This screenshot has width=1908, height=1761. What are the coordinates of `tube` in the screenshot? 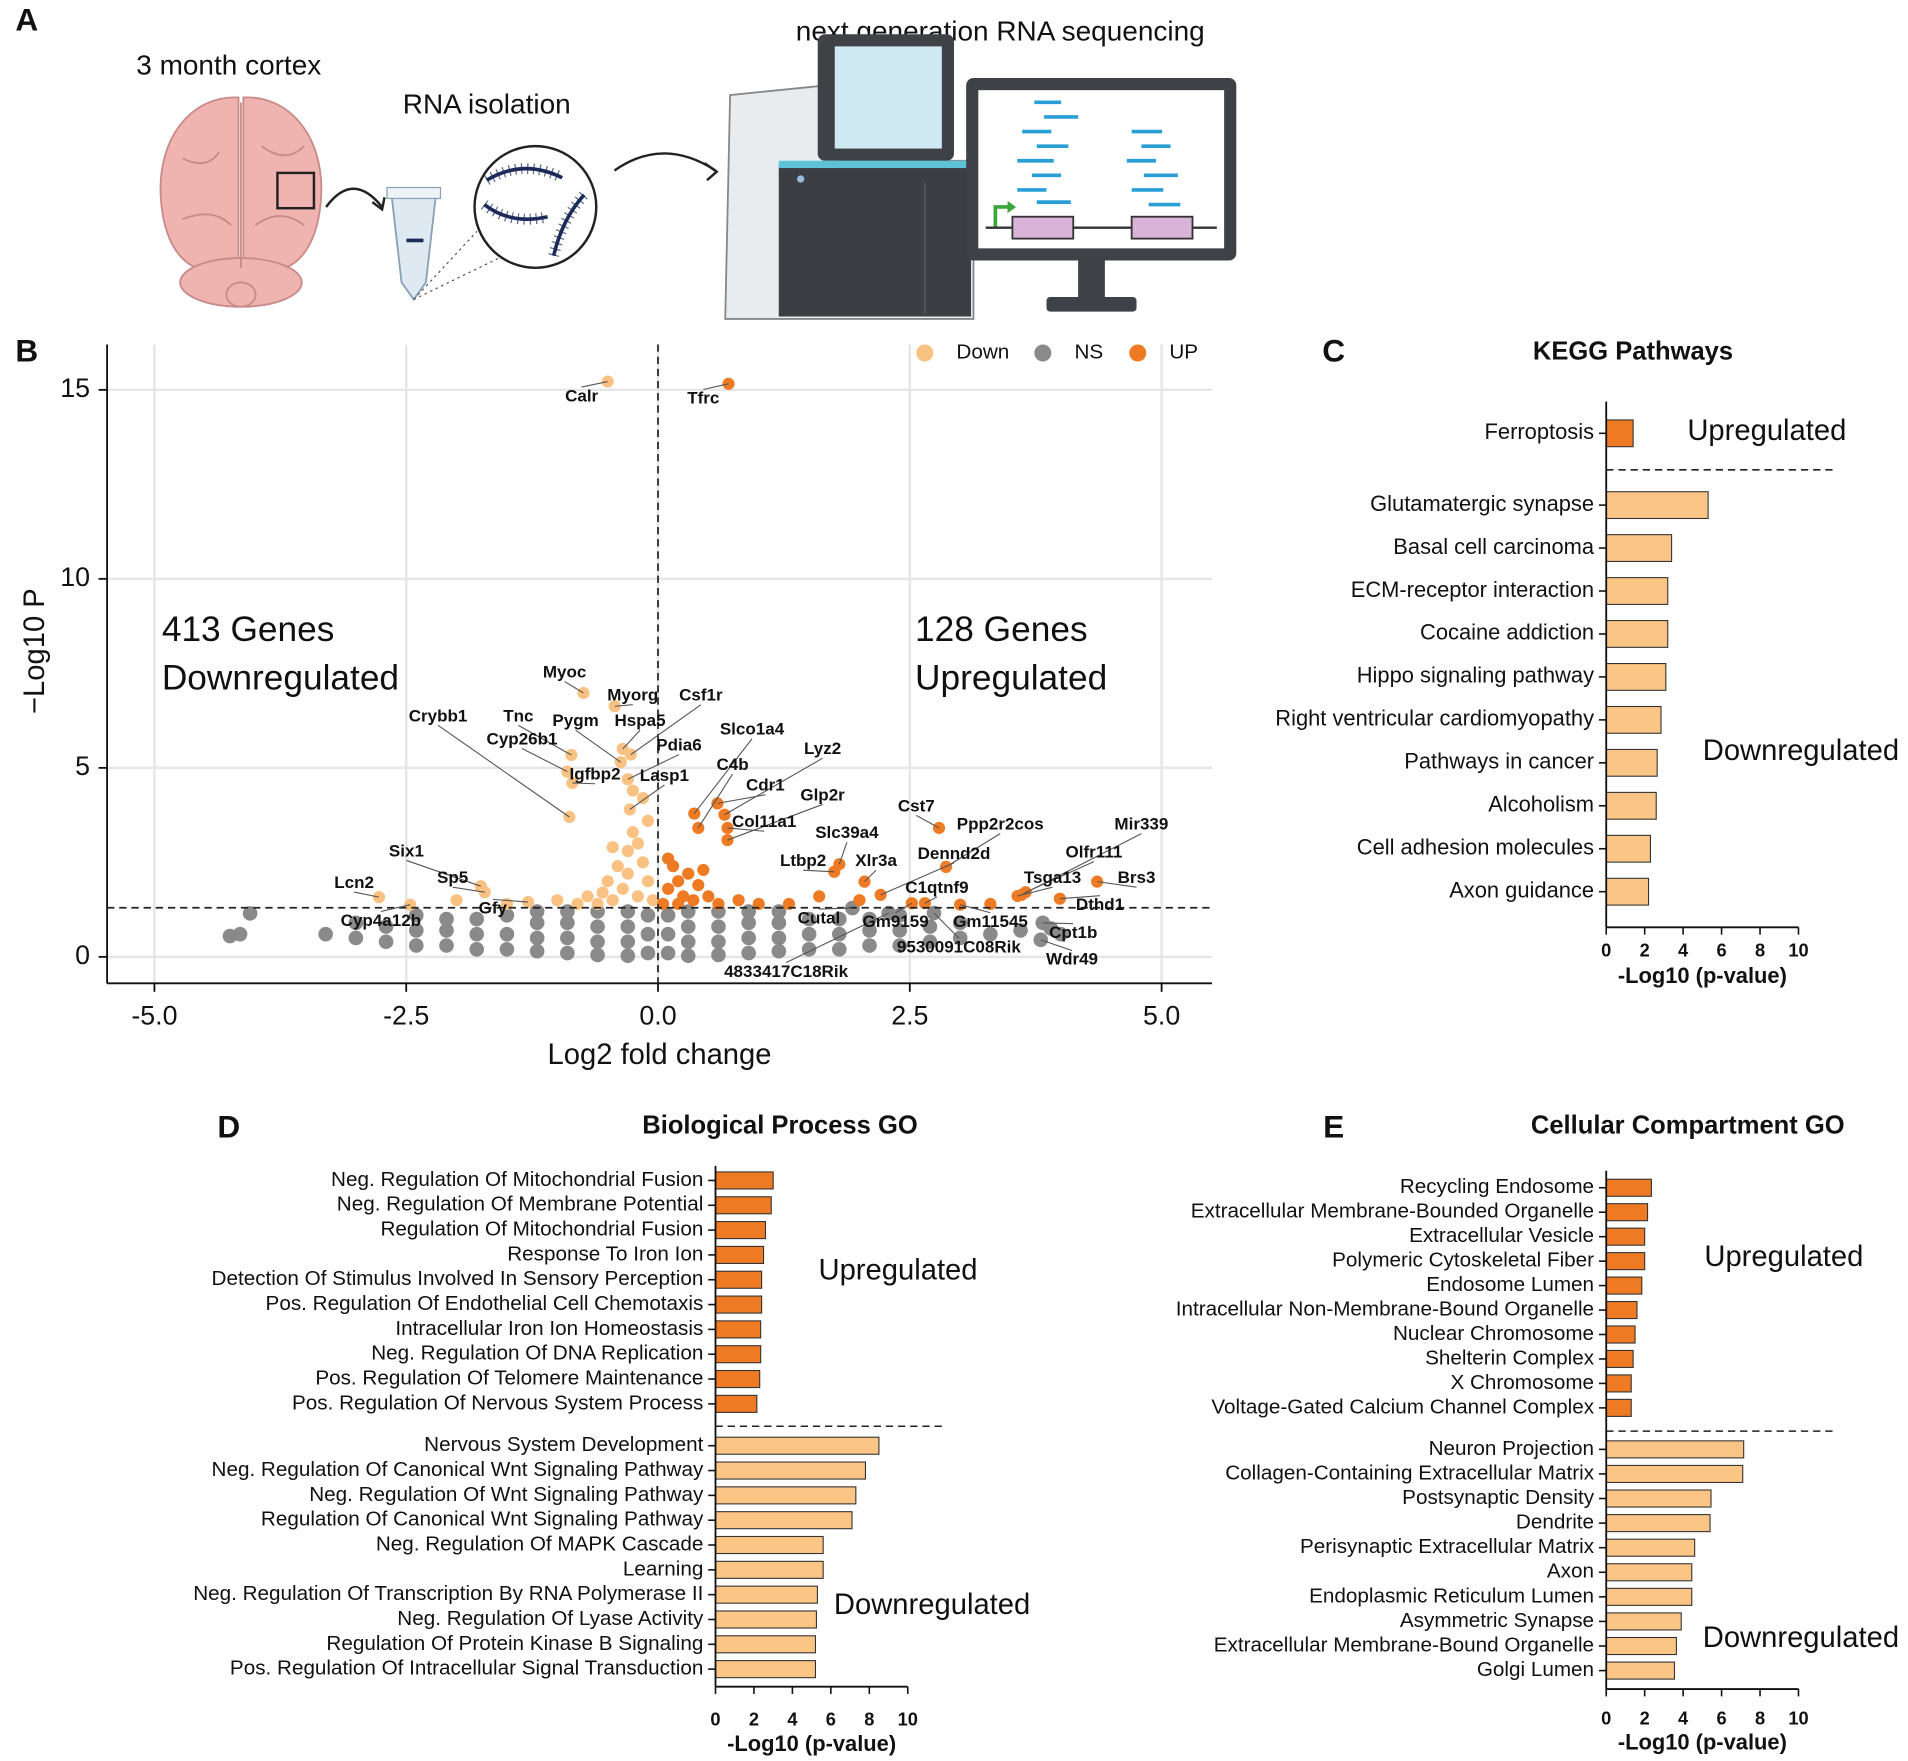 It's located at (443, 244).